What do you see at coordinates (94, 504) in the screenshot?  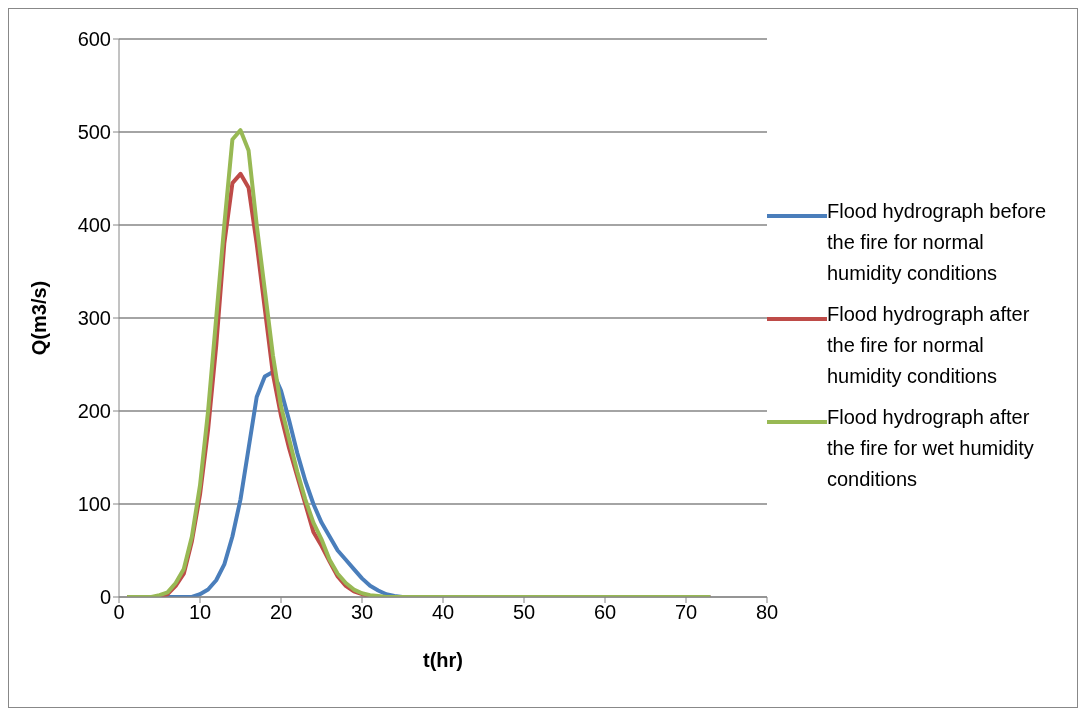 I see `y-tick-label: 100` at bounding box center [94, 504].